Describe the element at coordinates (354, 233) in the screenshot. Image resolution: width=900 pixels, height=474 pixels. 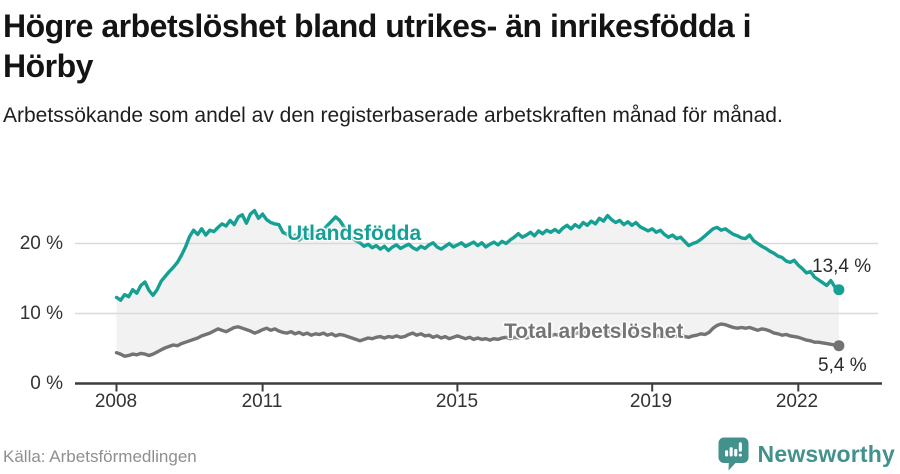
I see `series-label-utlandsfodda: Utlandsfödda` at that location.